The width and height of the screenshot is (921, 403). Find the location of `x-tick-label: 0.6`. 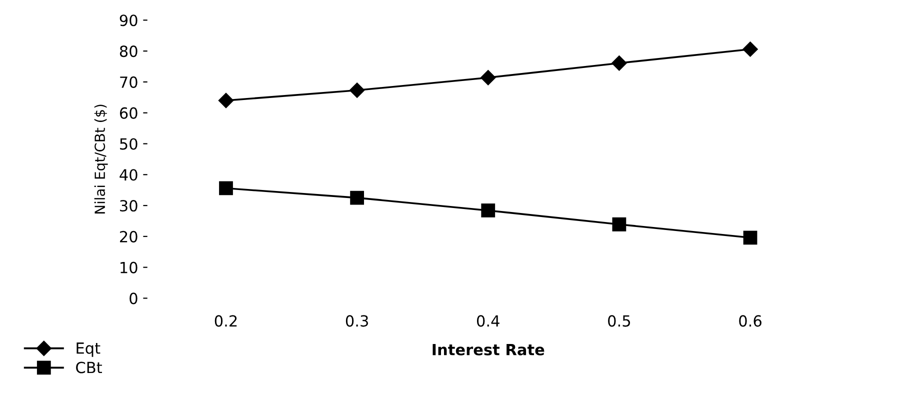

x-tick-label: 0.6 is located at coordinates (750, 321).